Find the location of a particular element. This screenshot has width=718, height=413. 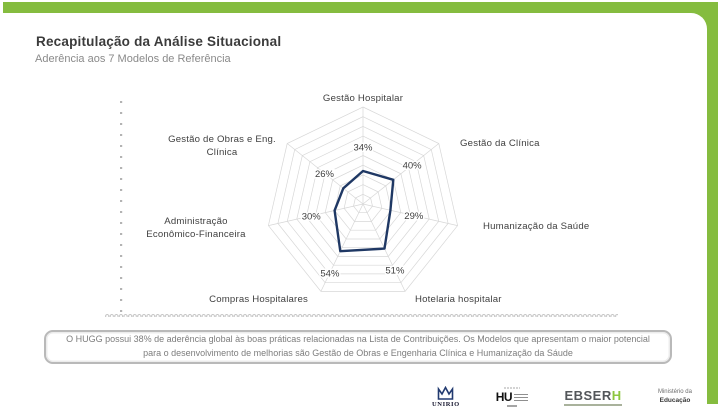

footer-logos: UNIRIO HU EBSERH Ministério da Educação is located at coordinates (562, 397).